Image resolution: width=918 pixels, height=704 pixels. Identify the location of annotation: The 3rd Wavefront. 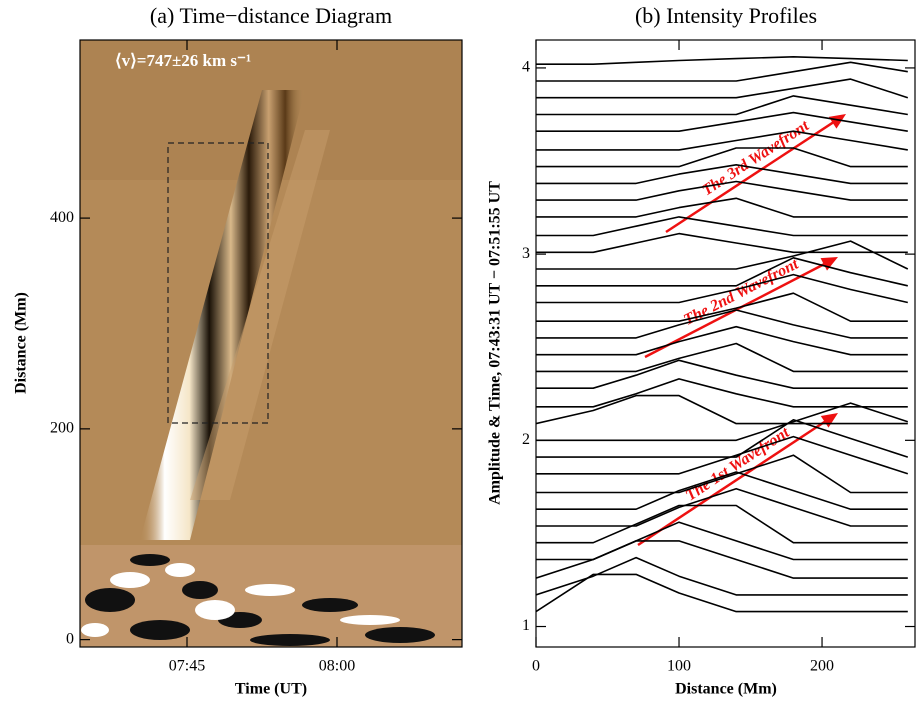
(755, 158).